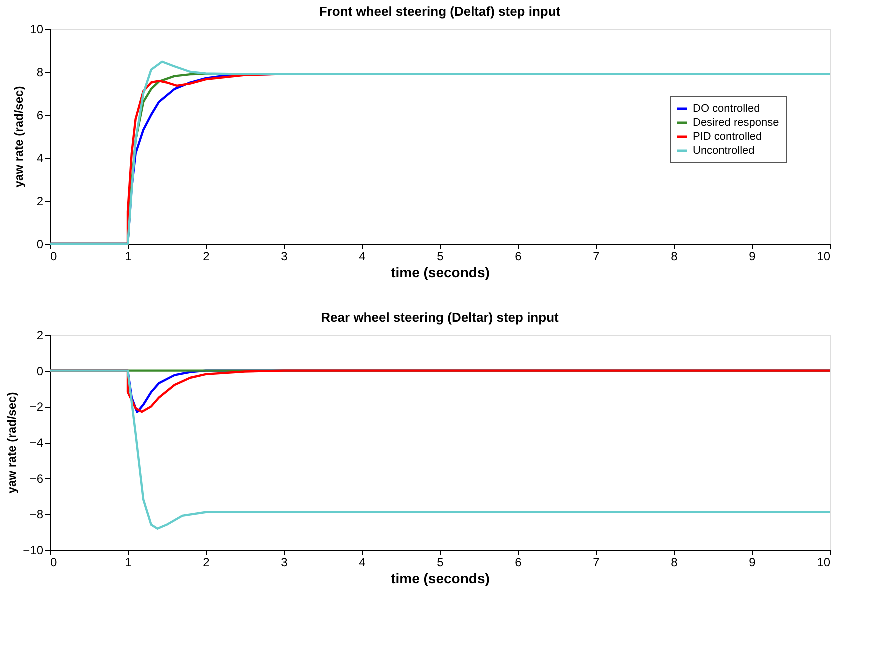 The height and width of the screenshot is (667, 873). What do you see at coordinates (37, 407) in the screenshot?
I see `y-tick-label: −2` at bounding box center [37, 407].